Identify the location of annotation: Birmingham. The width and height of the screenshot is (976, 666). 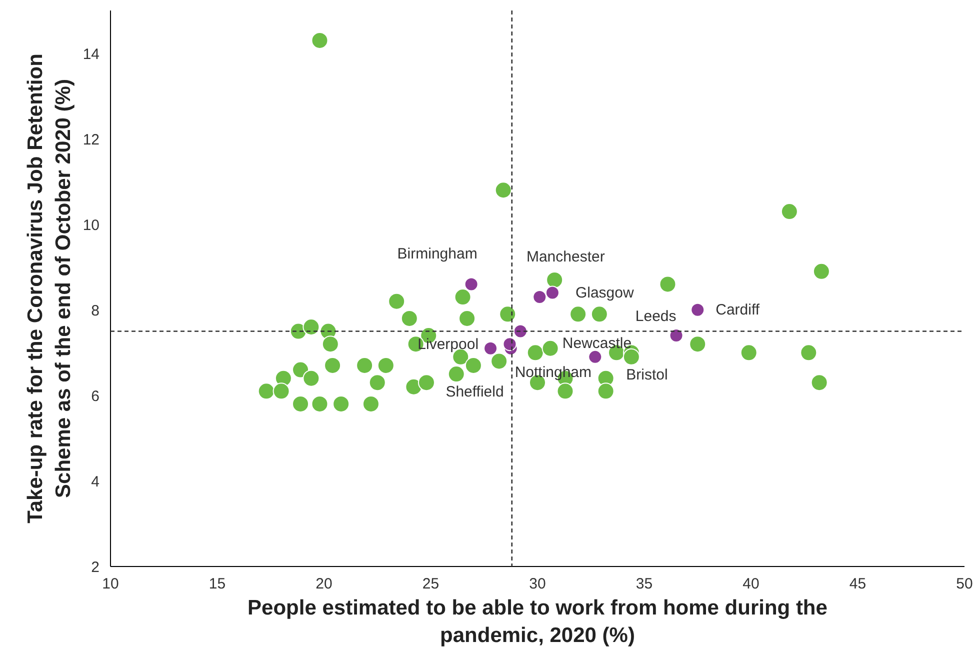
(437, 254).